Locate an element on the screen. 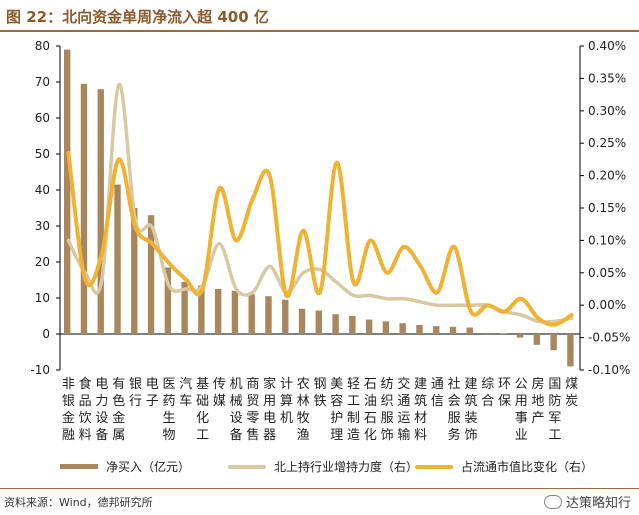 This screenshot has width=639, height=515. bar-石油石化 is located at coordinates (369, 326).